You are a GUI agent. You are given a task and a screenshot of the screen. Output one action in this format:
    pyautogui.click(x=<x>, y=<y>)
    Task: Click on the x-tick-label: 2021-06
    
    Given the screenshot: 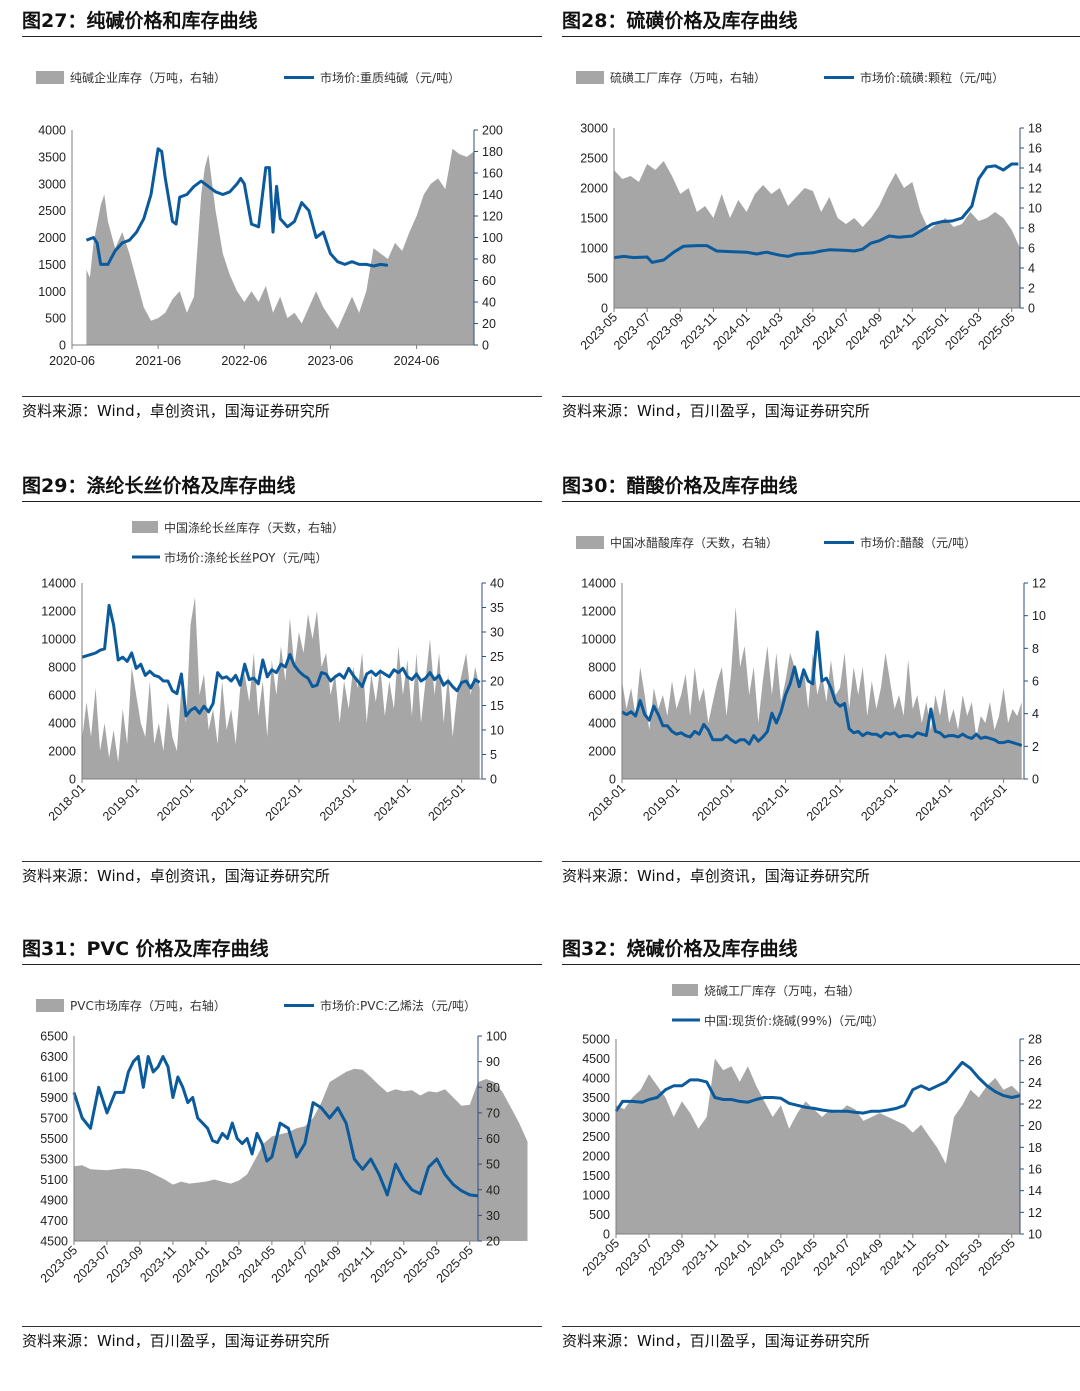 What is the action you would take?
    pyautogui.click(x=158, y=361)
    